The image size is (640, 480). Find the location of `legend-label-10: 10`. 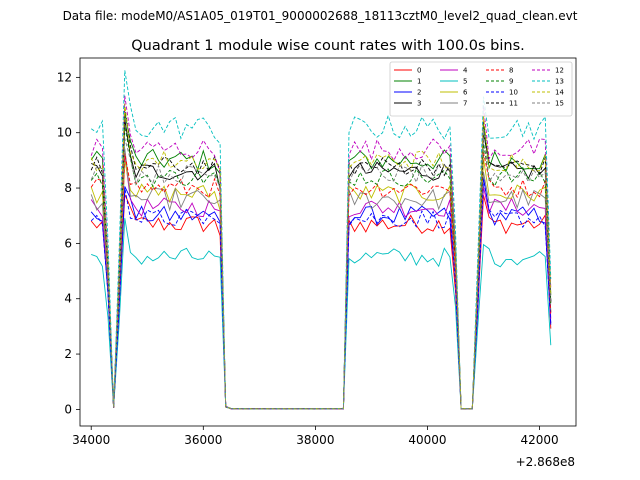

legend-label-10: 10 is located at coordinates (513, 93).